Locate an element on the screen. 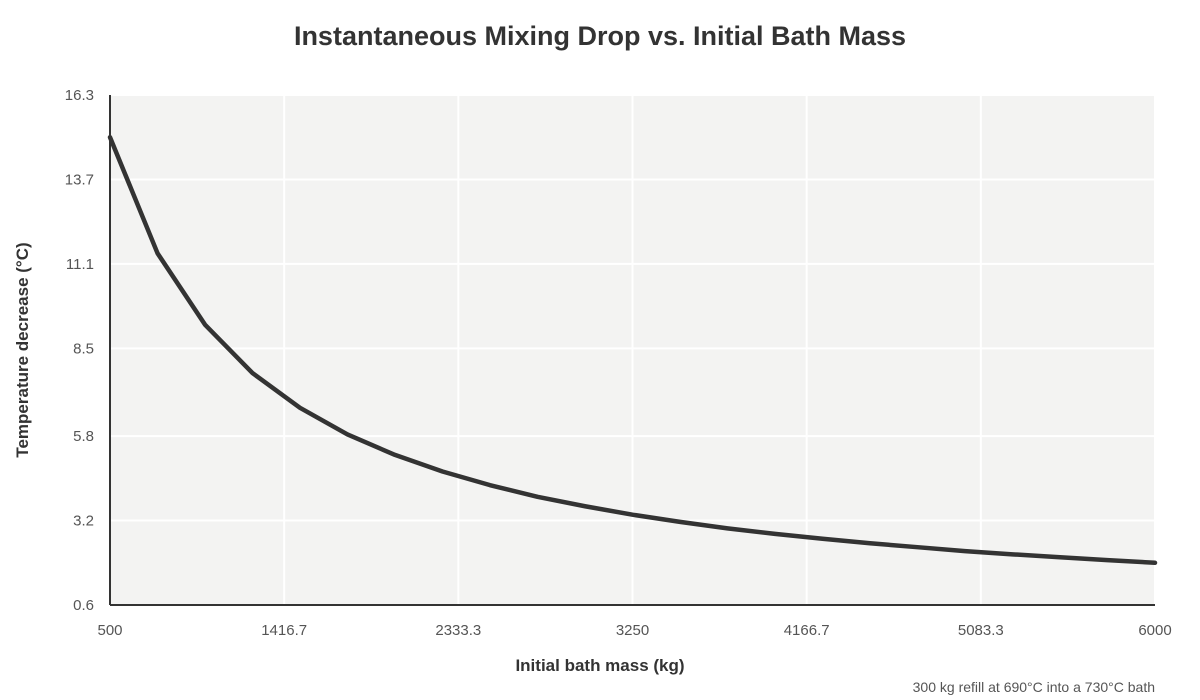 The width and height of the screenshot is (1200, 700). chart-annotation: 300 kg refill at 690°C into a 730°C bath is located at coordinates (1034, 687).